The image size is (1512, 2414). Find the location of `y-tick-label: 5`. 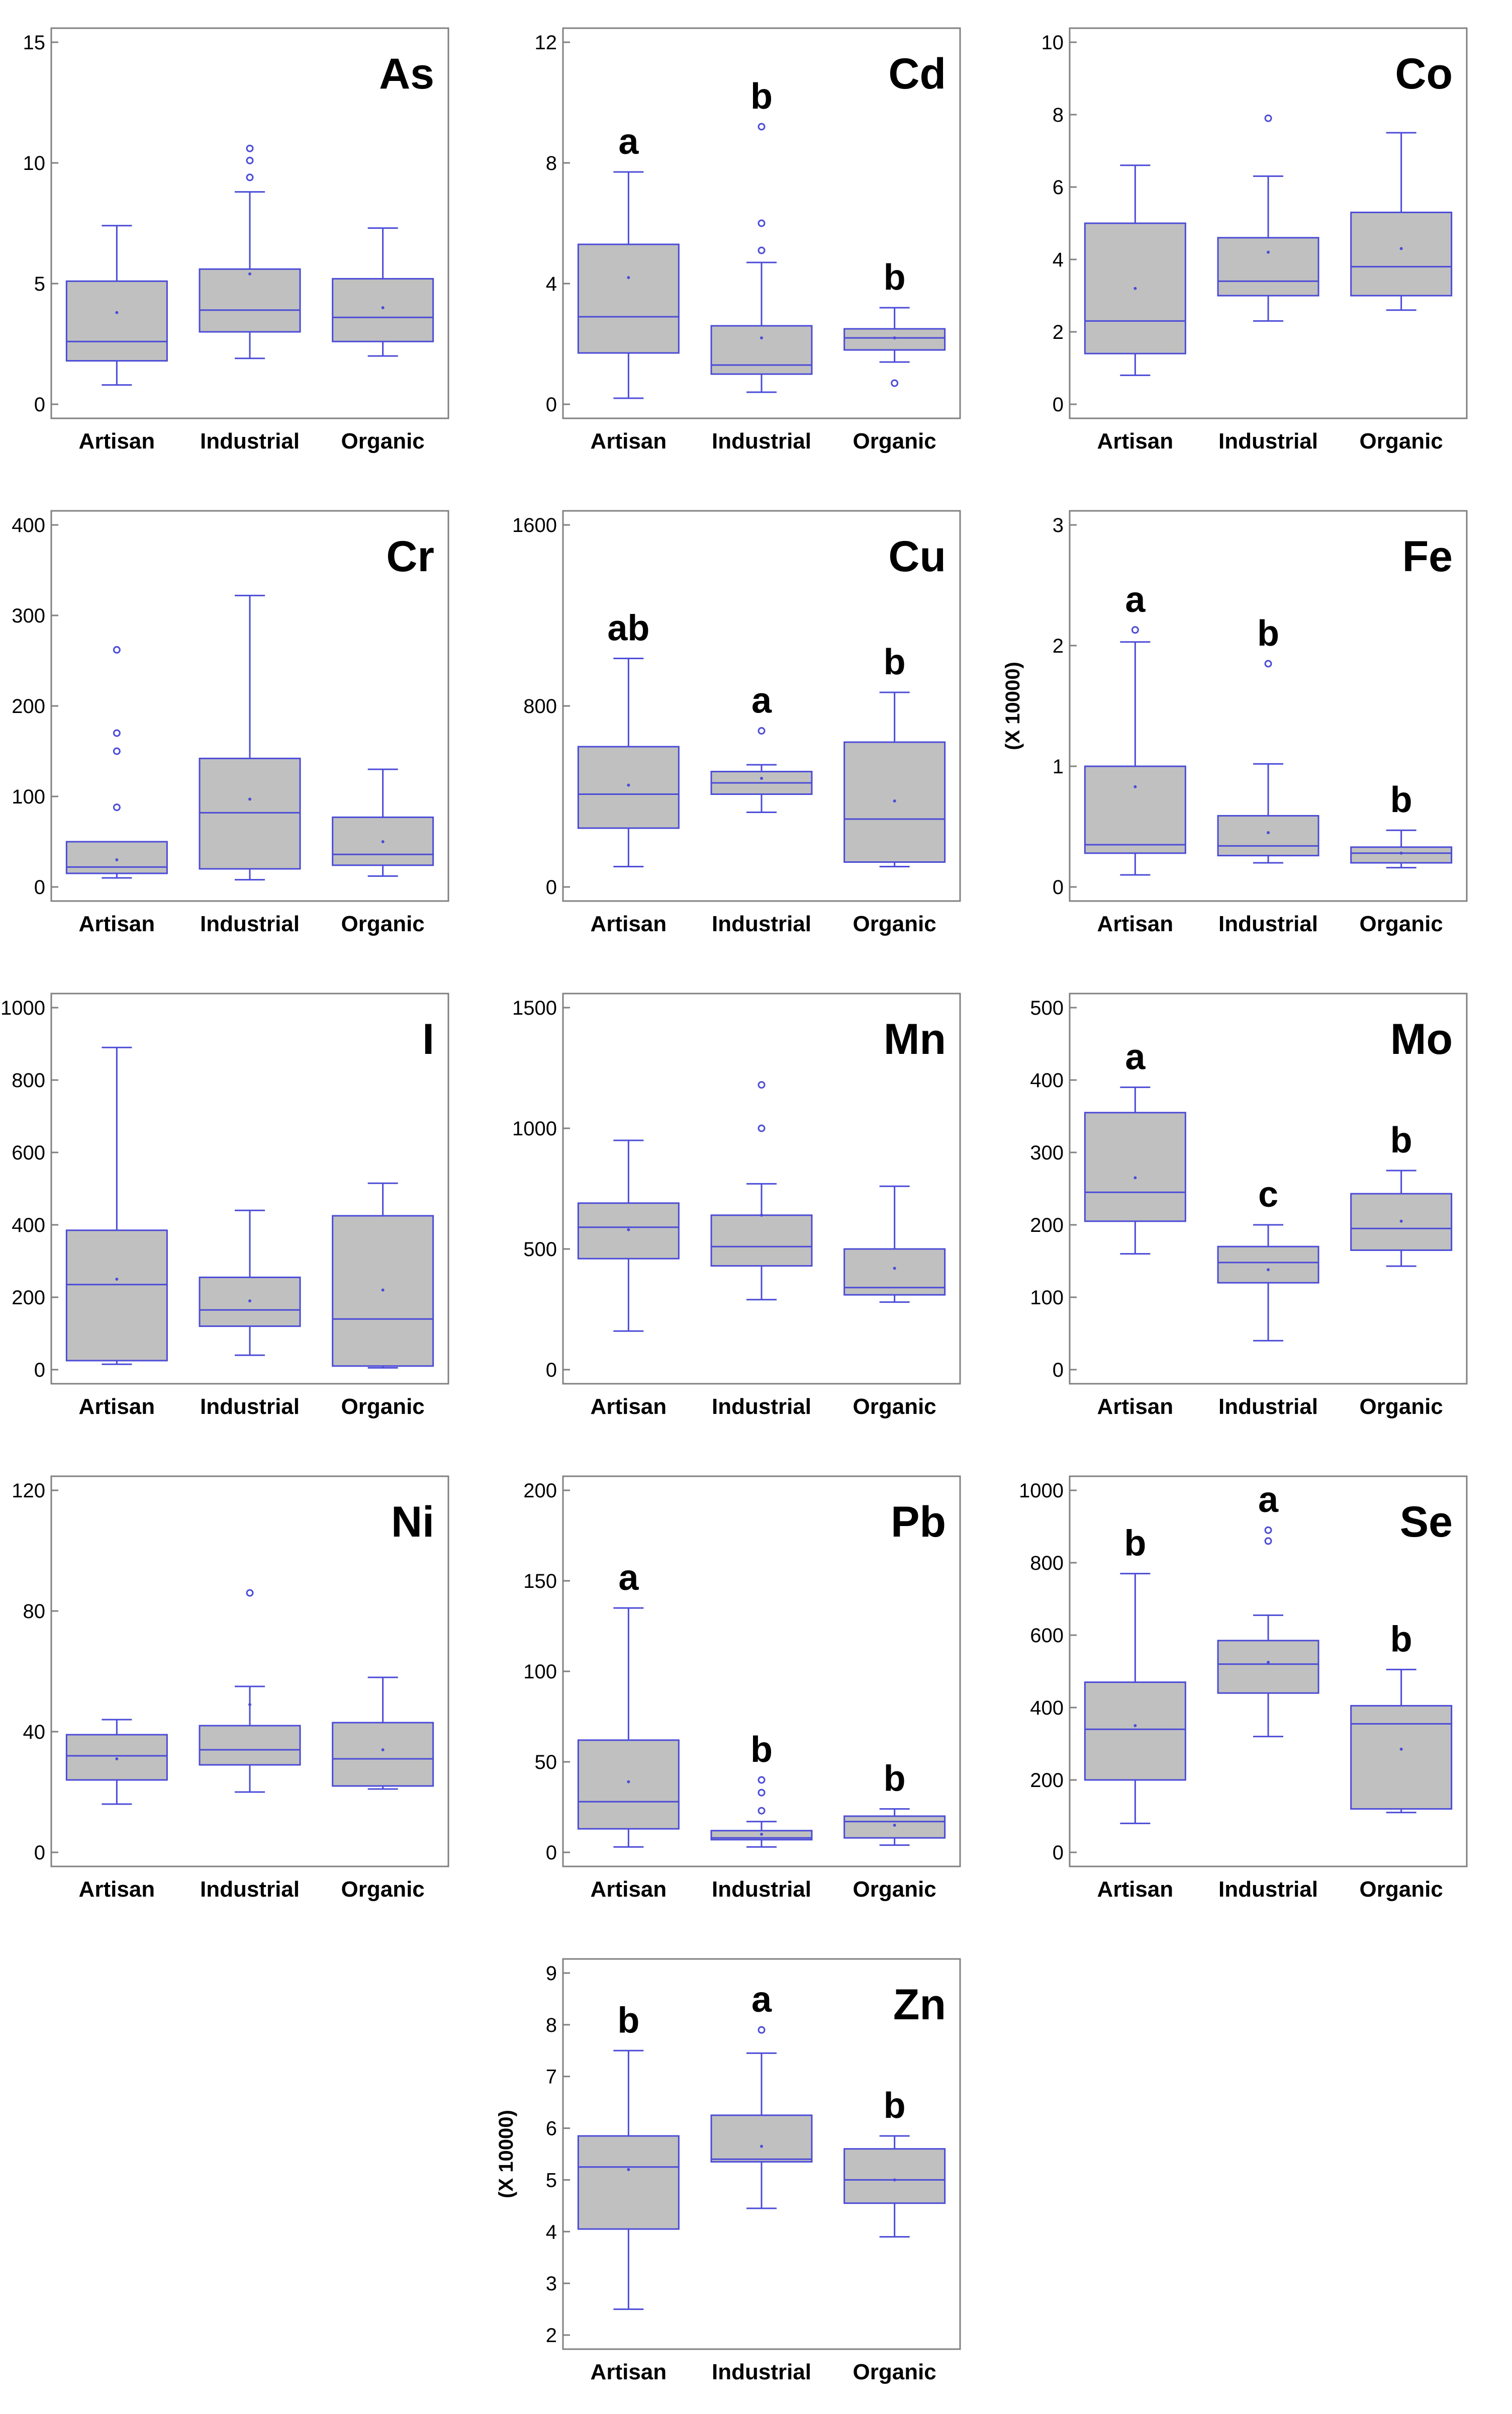

y-tick-label: 5 is located at coordinates (39, 284).